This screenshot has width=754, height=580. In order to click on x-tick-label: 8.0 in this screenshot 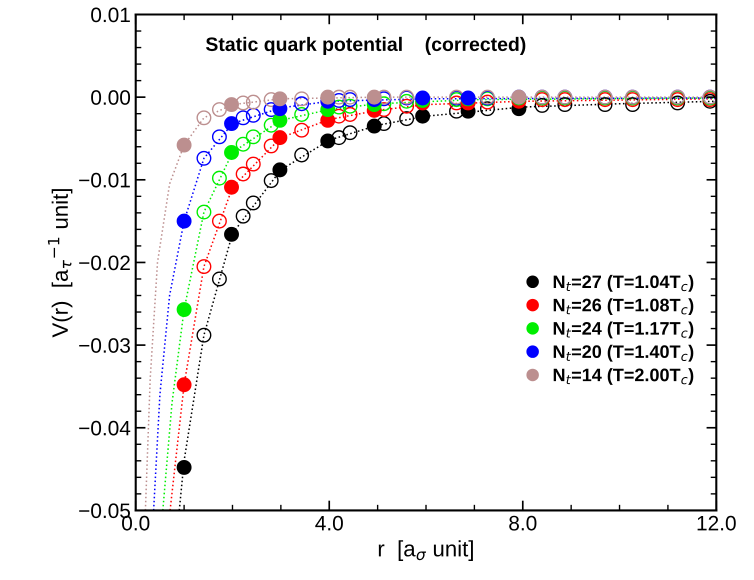, I will do `click(522, 523)`.